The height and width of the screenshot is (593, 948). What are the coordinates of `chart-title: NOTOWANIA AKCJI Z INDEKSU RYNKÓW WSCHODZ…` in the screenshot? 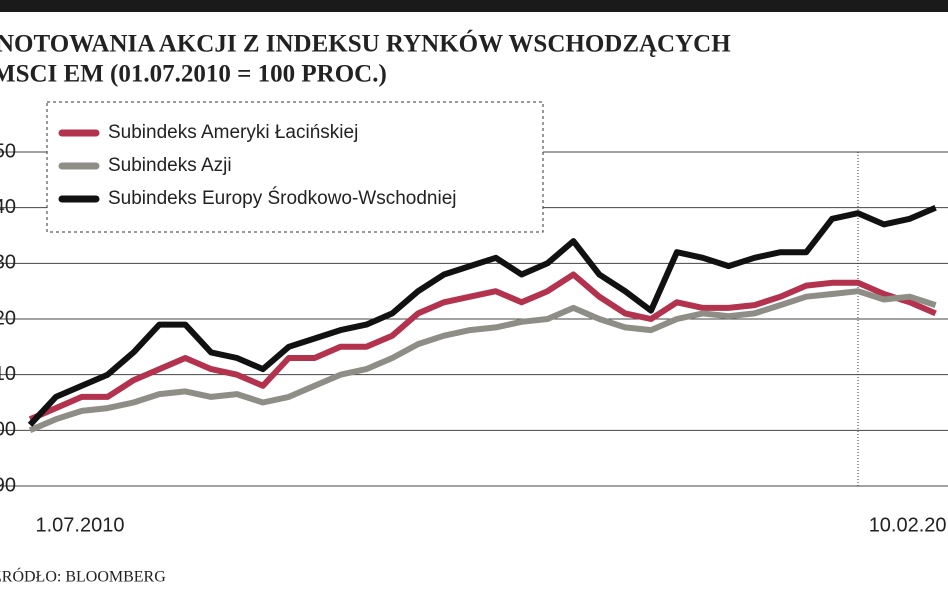 It's located at (365, 44).